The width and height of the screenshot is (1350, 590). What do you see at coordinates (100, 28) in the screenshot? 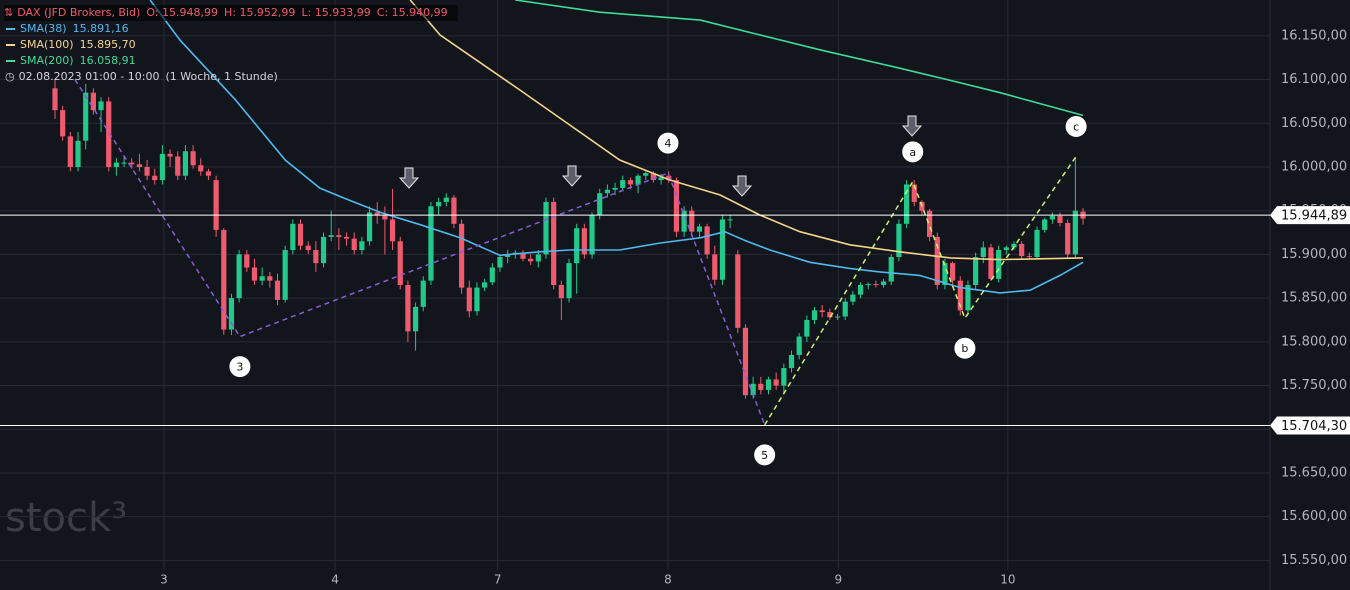
I see `legend-value: 15.891,16` at bounding box center [100, 28].